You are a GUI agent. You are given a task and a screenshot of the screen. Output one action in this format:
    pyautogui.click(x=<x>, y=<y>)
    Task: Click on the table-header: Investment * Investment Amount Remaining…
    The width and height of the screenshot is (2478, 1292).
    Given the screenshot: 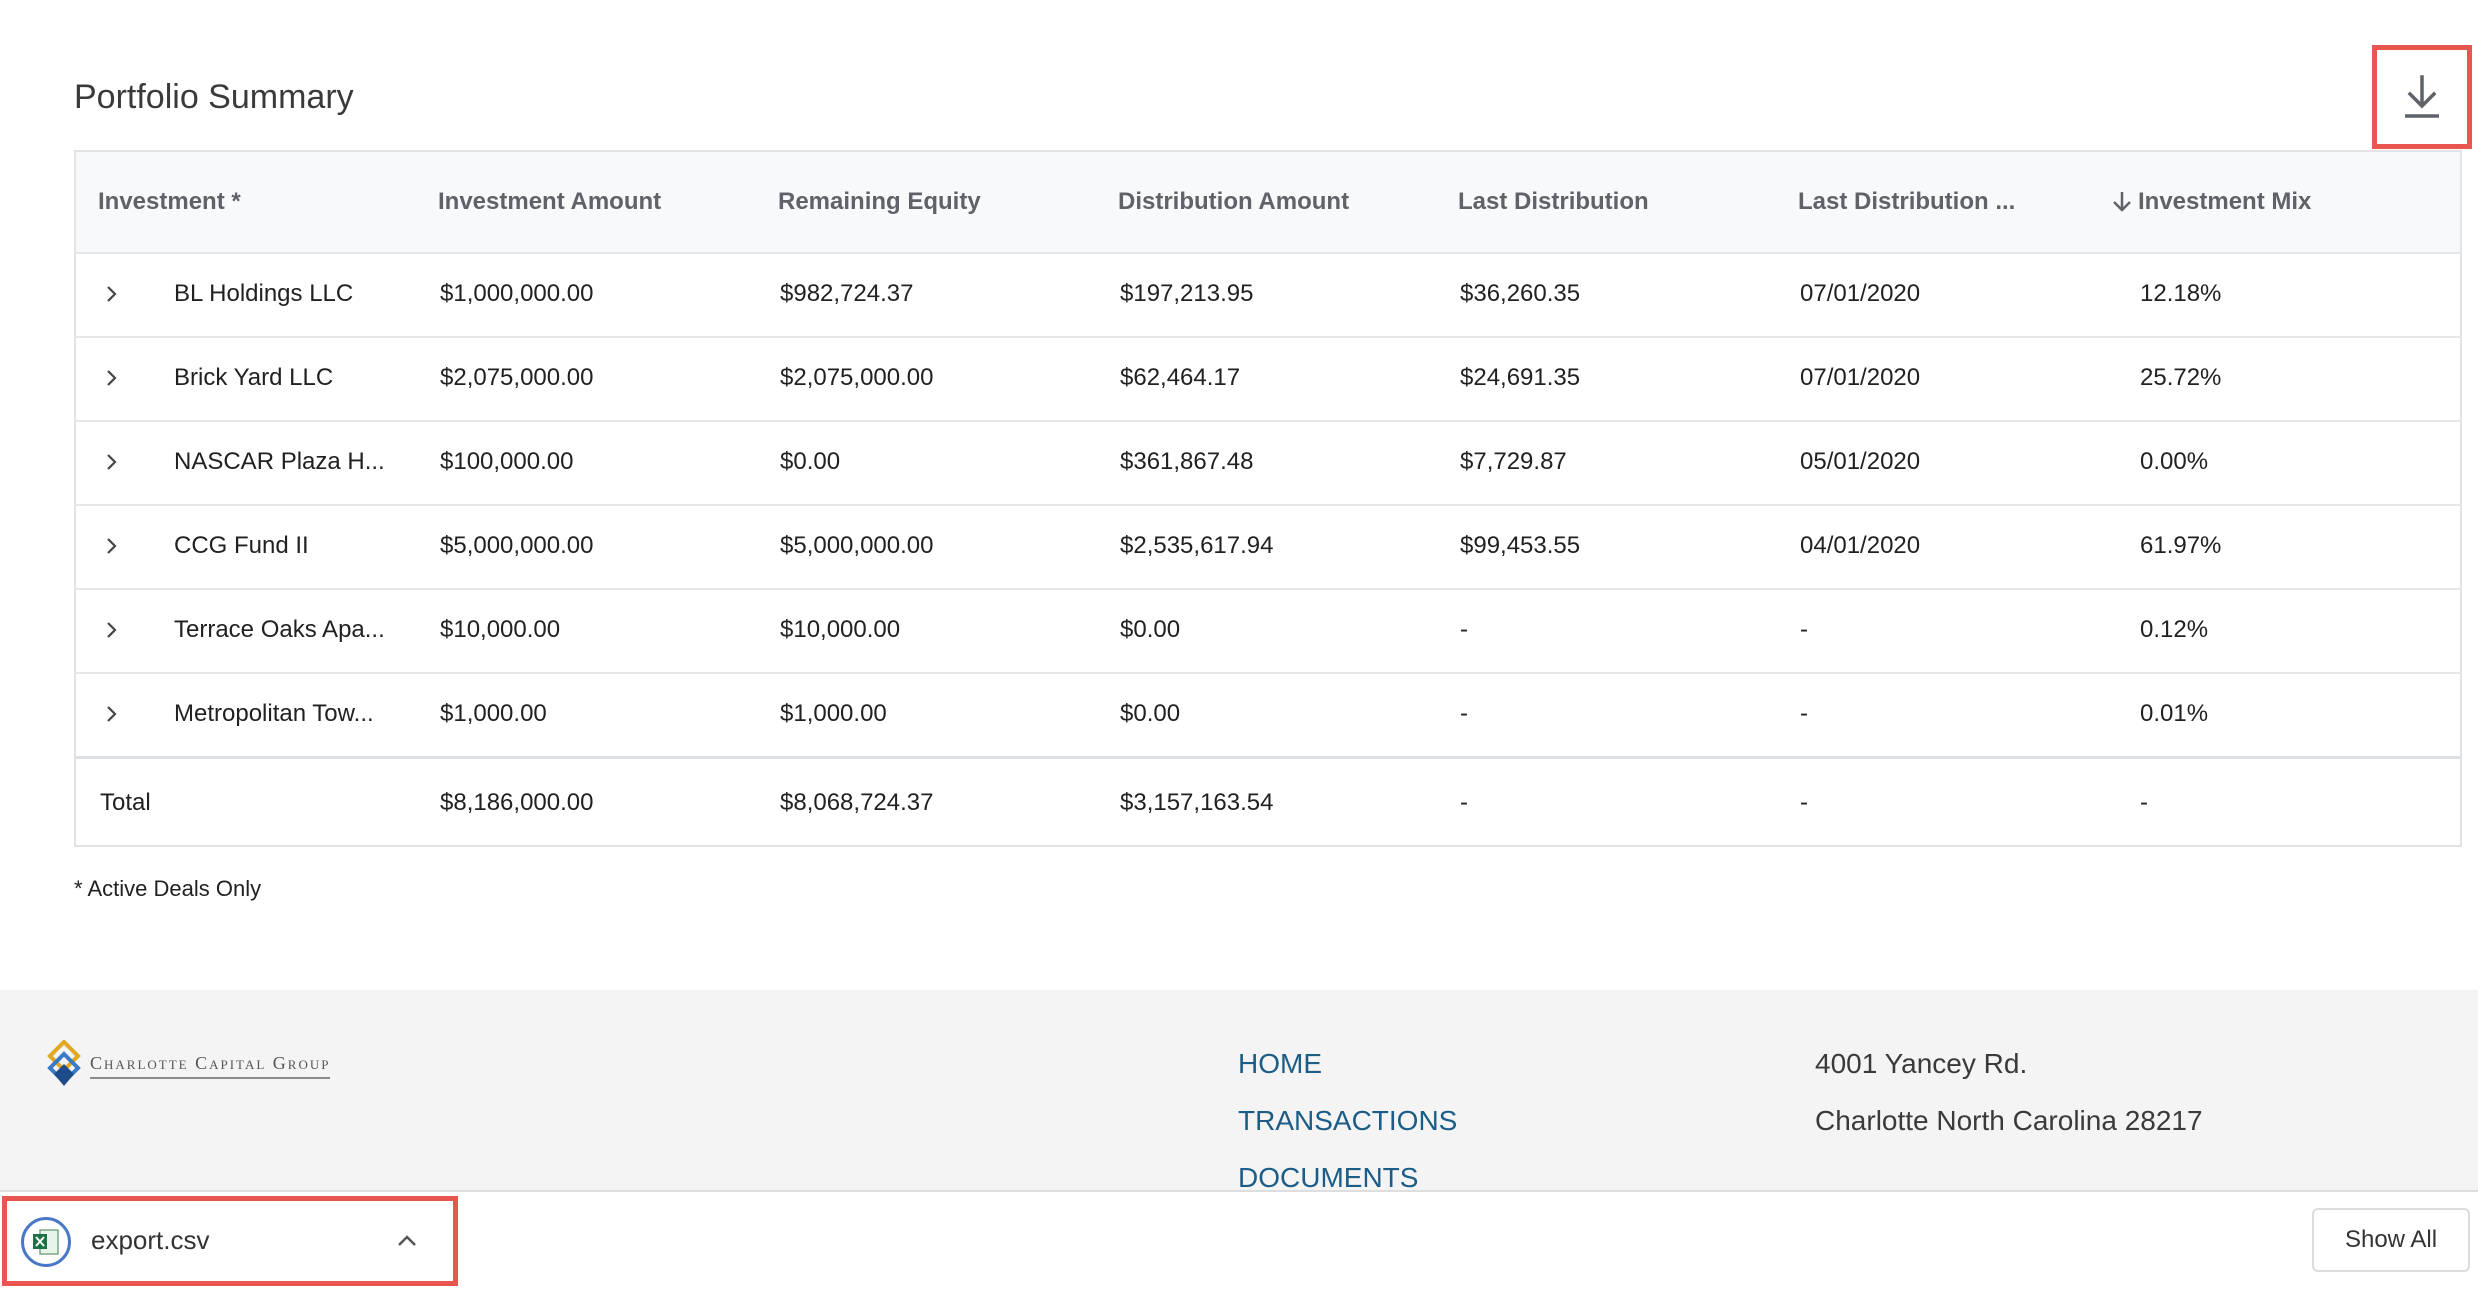 What is the action you would take?
    pyautogui.click(x=1268, y=203)
    